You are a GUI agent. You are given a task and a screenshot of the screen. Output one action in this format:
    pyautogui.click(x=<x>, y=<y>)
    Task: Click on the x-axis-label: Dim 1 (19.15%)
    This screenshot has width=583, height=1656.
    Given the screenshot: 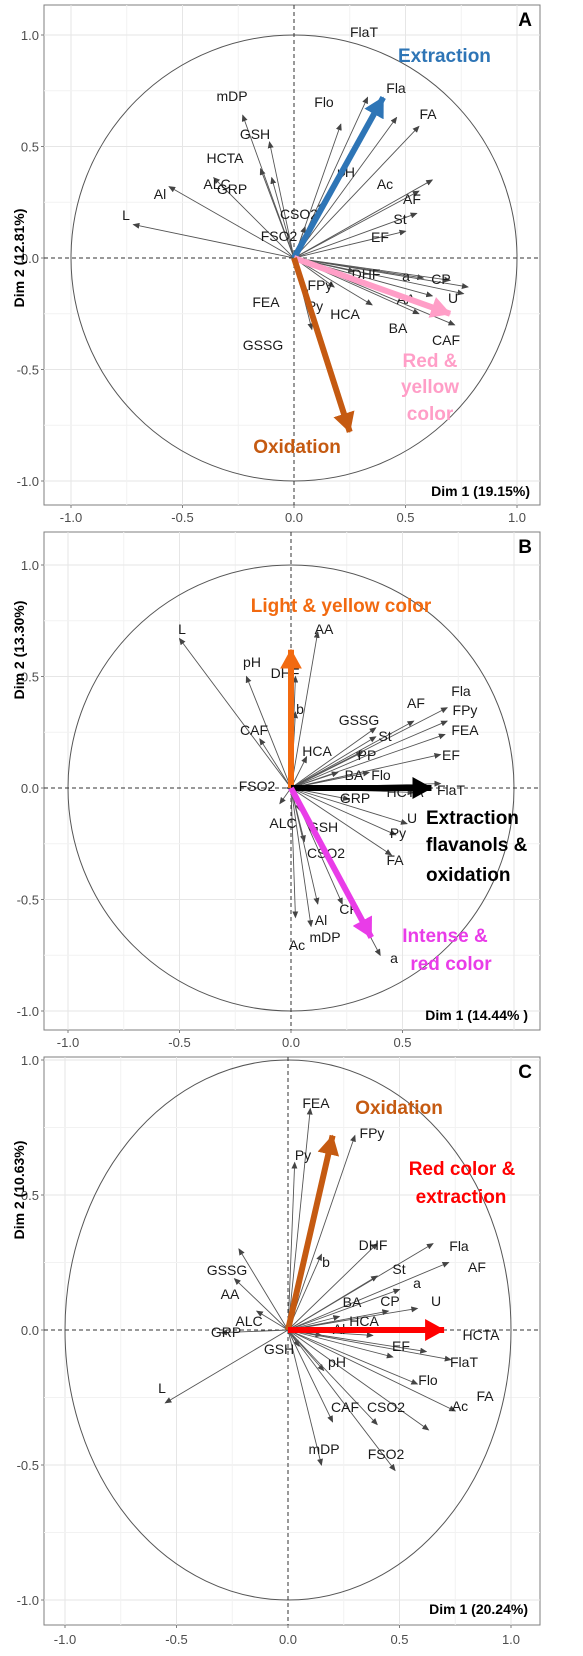 What is the action you would take?
    pyautogui.click(x=480, y=491)
    